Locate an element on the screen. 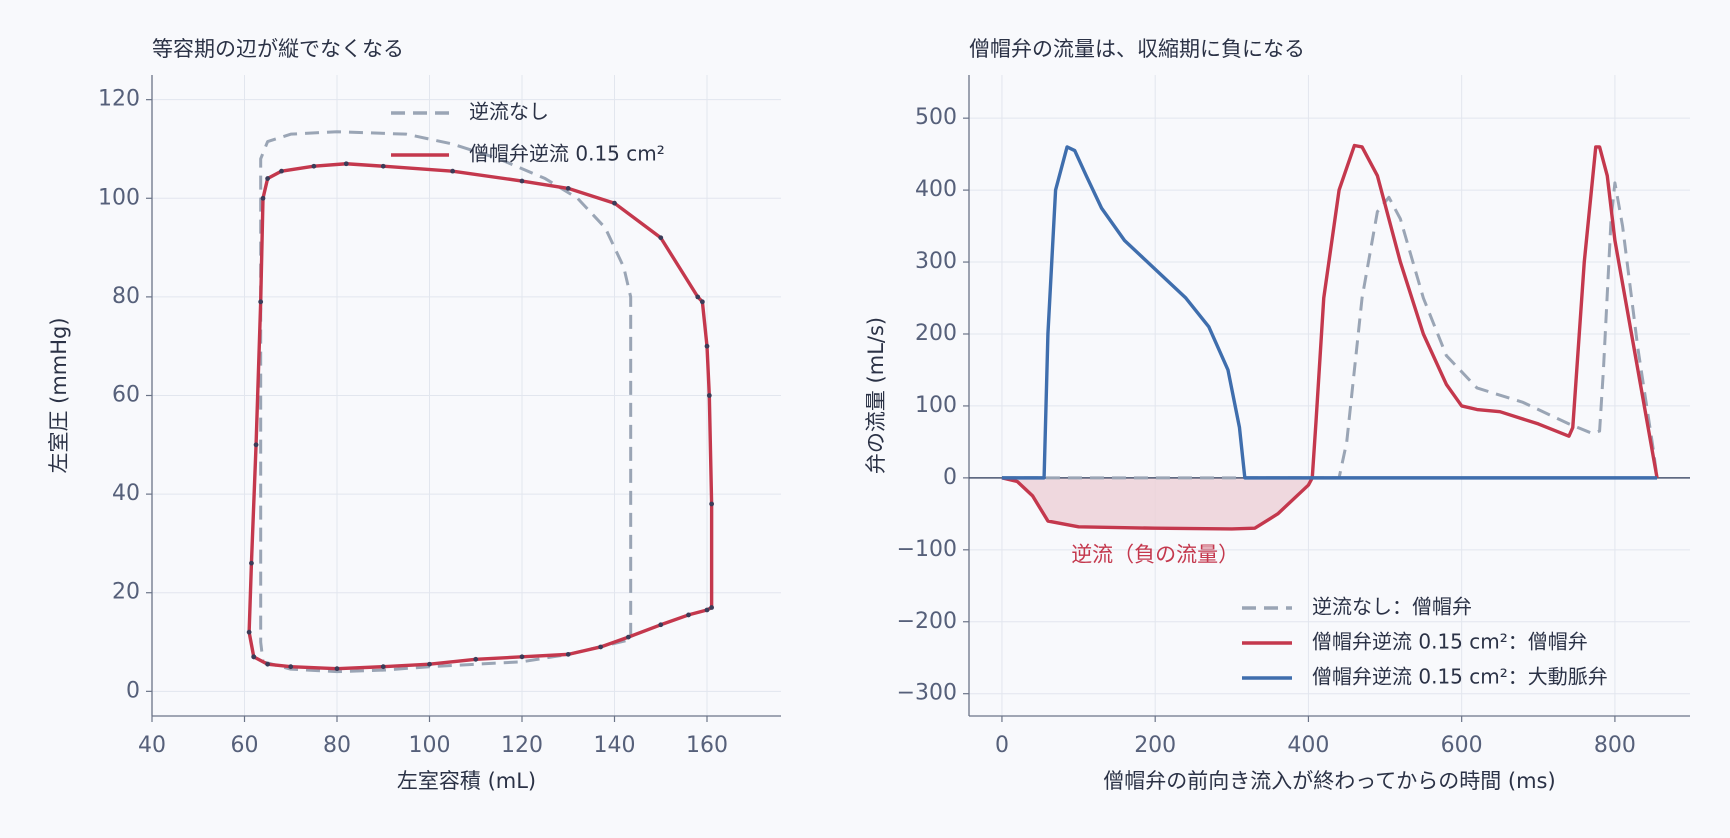  y-tick-label: 80 is located at coordinates (126, 296).